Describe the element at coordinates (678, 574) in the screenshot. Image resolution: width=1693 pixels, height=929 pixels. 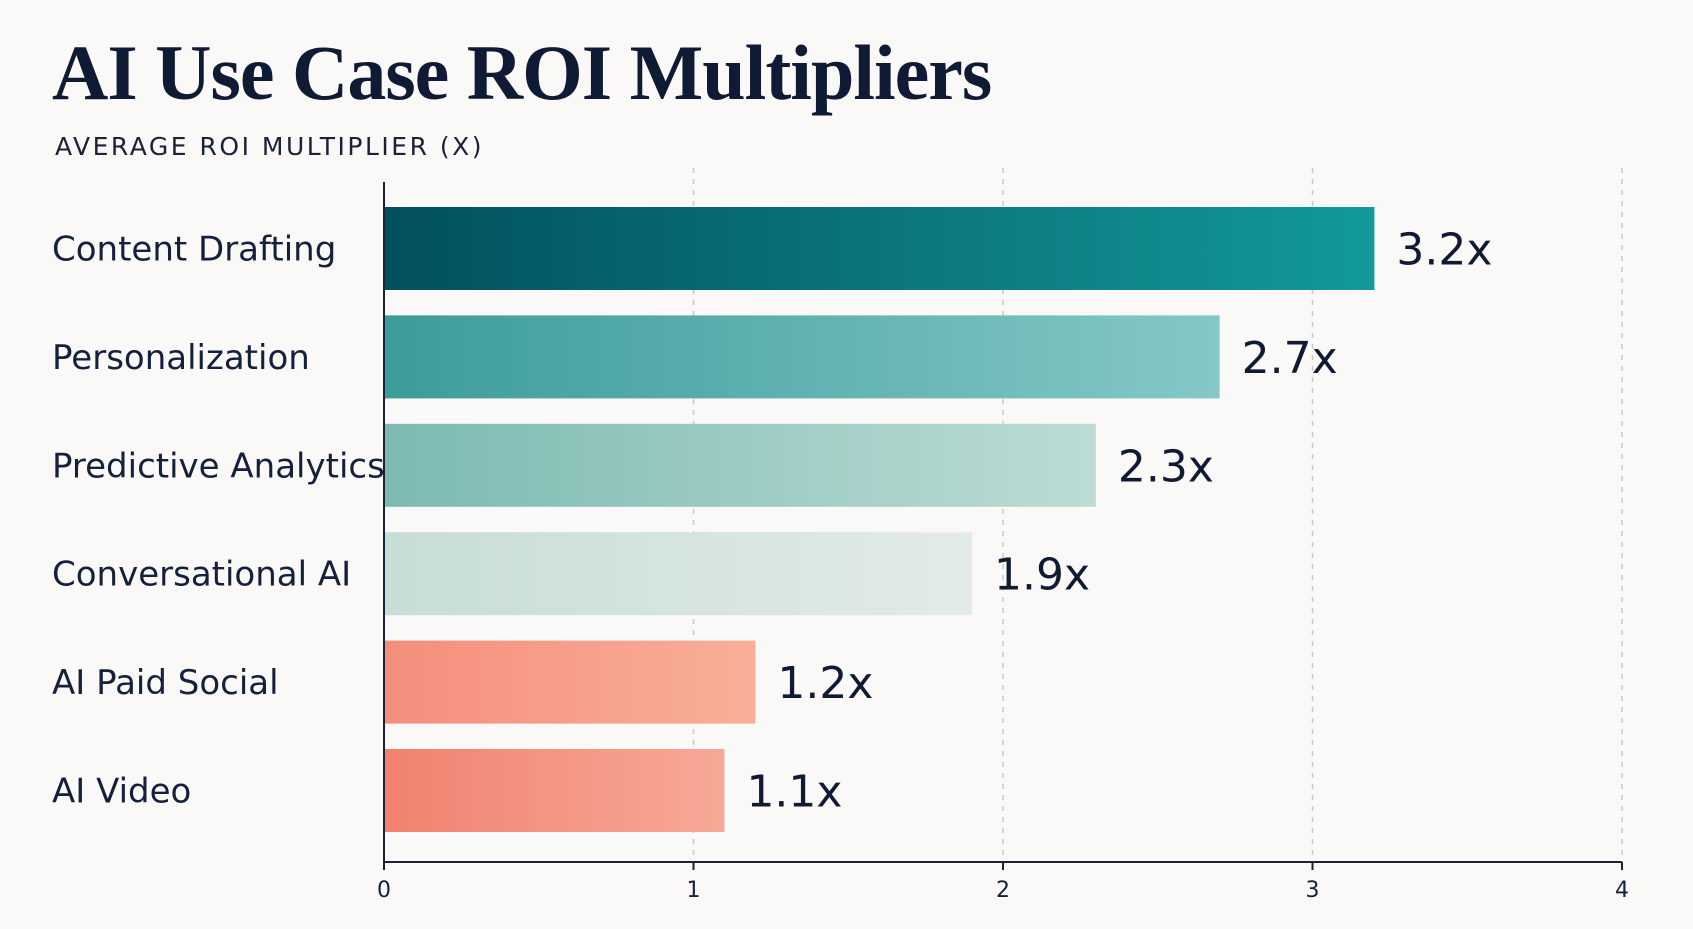
I see `bar-conversational-ai` at that location.